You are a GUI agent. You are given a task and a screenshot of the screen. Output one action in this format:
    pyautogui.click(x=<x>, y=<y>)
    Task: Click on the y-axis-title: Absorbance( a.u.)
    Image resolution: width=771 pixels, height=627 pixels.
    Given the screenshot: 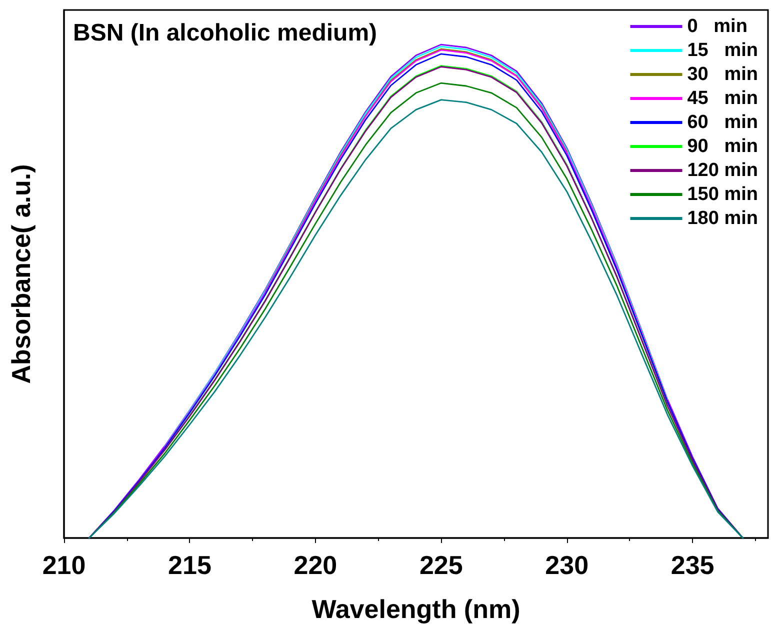 What is the action you would take?
    pyautogui.click(x=21, y=274)
    